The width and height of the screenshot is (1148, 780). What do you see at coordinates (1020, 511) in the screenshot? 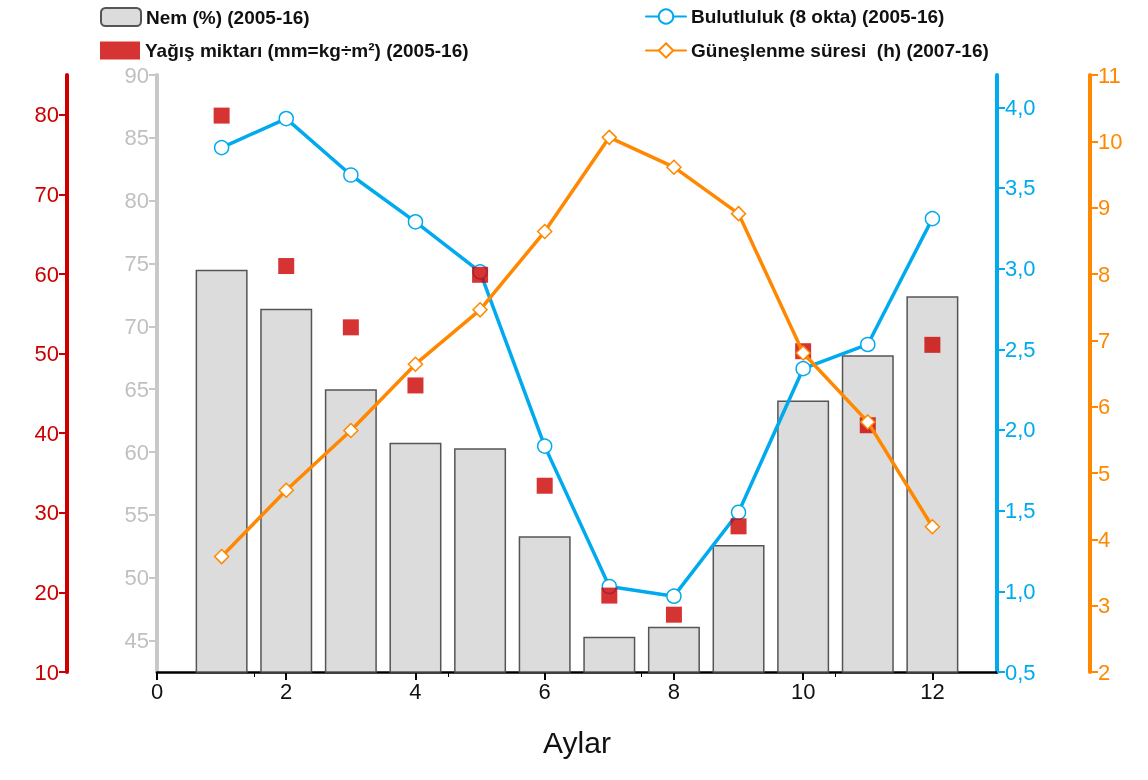
I see `y3-tick-label: 1,5` at bounding box center [1020, 511].